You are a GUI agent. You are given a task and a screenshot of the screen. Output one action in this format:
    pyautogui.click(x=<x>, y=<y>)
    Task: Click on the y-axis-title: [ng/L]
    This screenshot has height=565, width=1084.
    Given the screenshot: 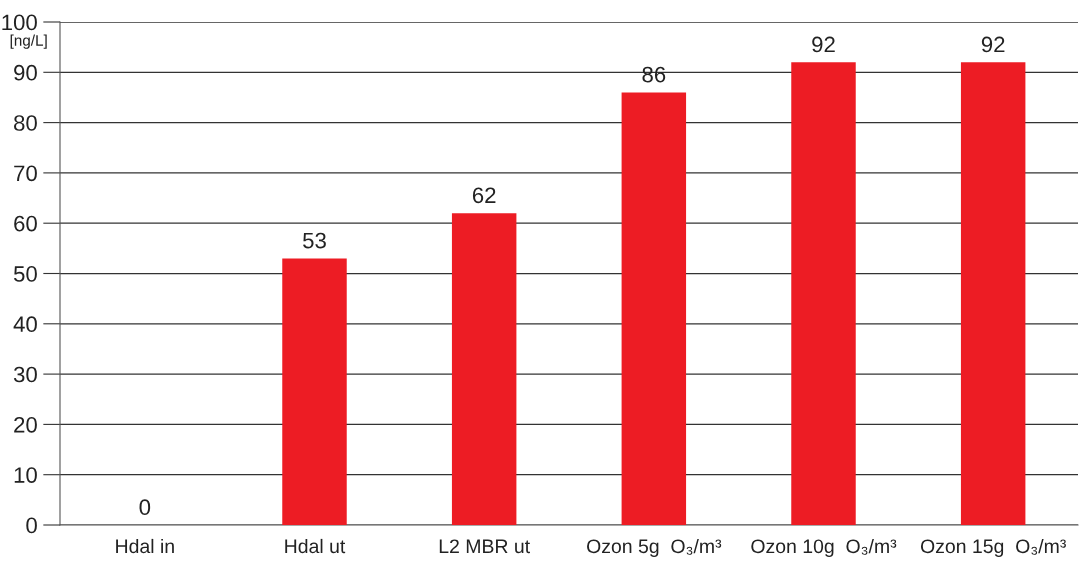 What is the action you would take?
    pyautogui.click(x=28, y=41)
    